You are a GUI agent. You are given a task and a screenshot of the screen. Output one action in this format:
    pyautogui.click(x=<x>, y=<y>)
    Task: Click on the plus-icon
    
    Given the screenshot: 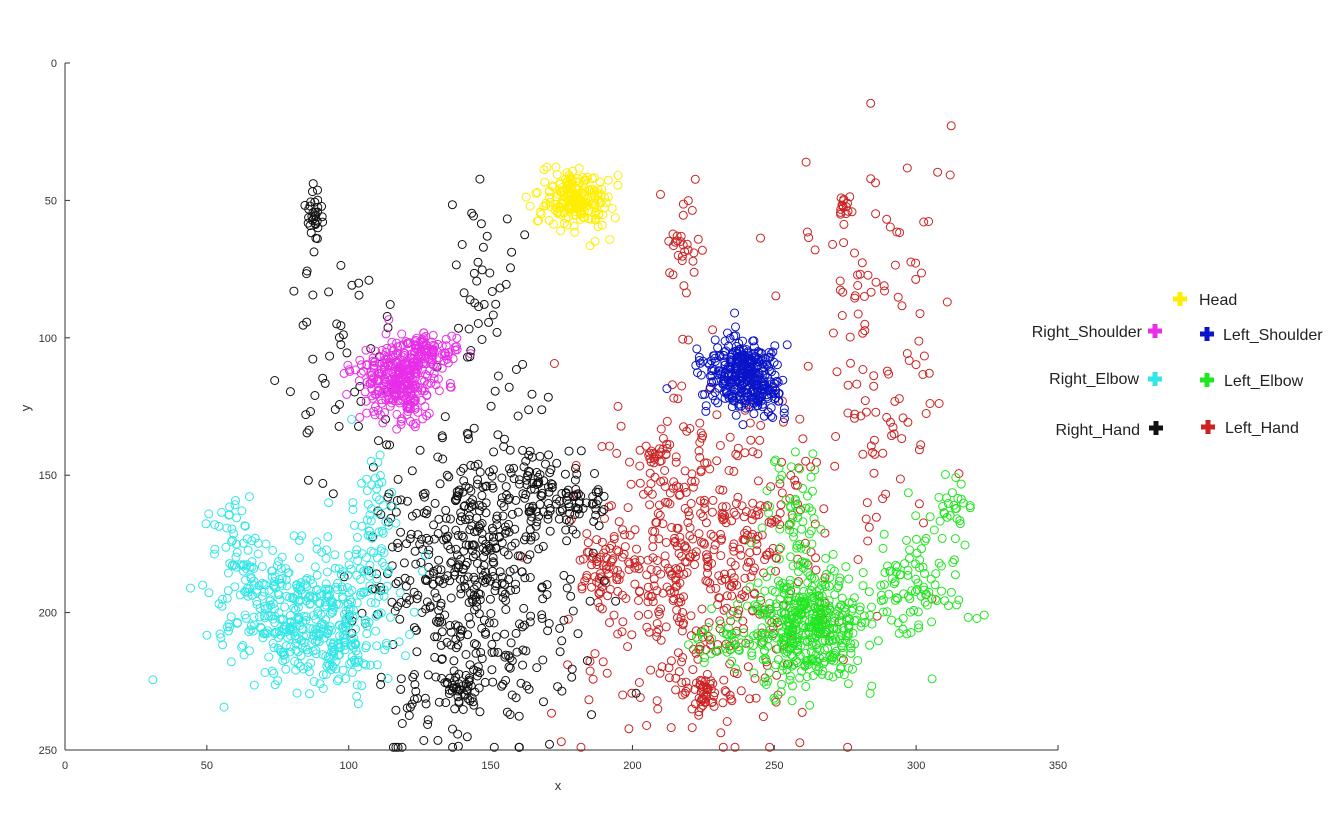 What is the action you would take?
    pyautogui.click(x=1208, y=427)
    